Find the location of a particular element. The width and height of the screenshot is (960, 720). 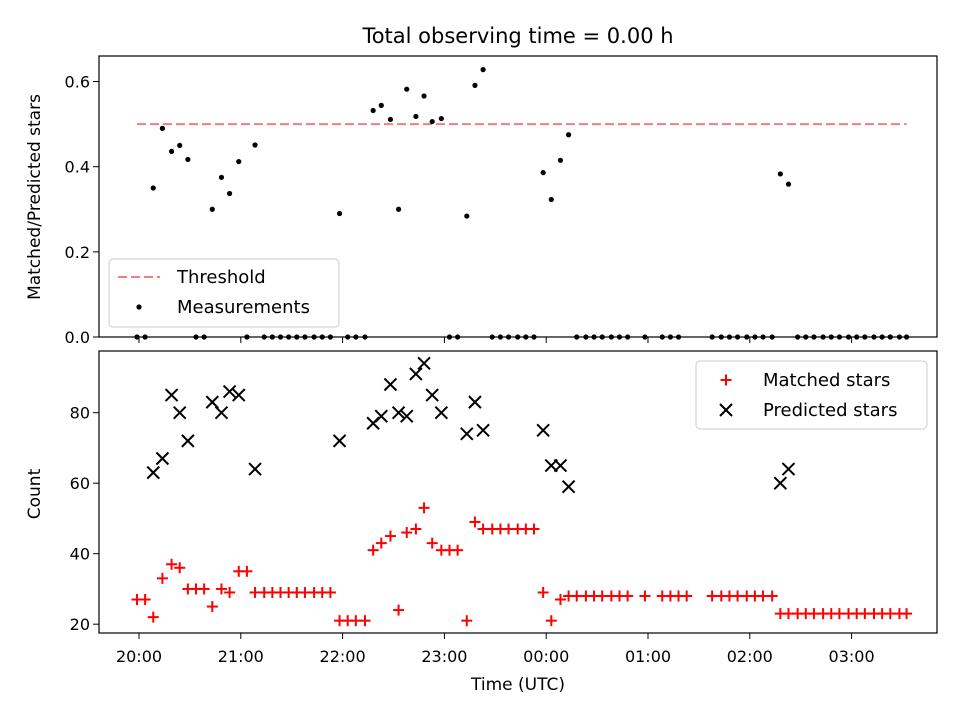

bottom-y-tick-label: 60 is located at coordinates (80, 483).